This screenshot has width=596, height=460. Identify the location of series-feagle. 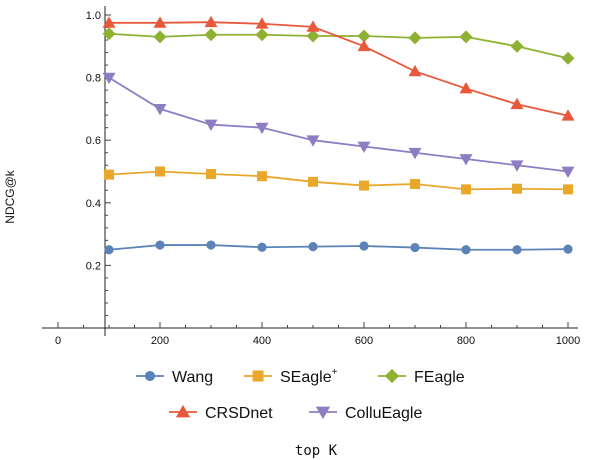
(338, 46).